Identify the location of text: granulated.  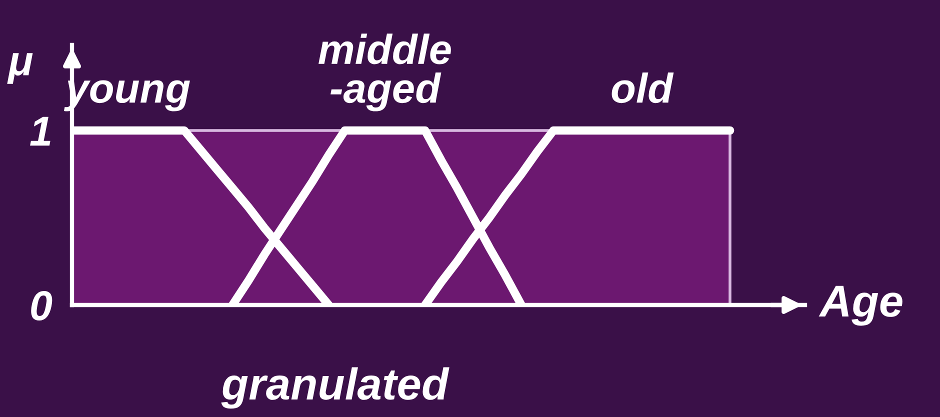
(335, 388).